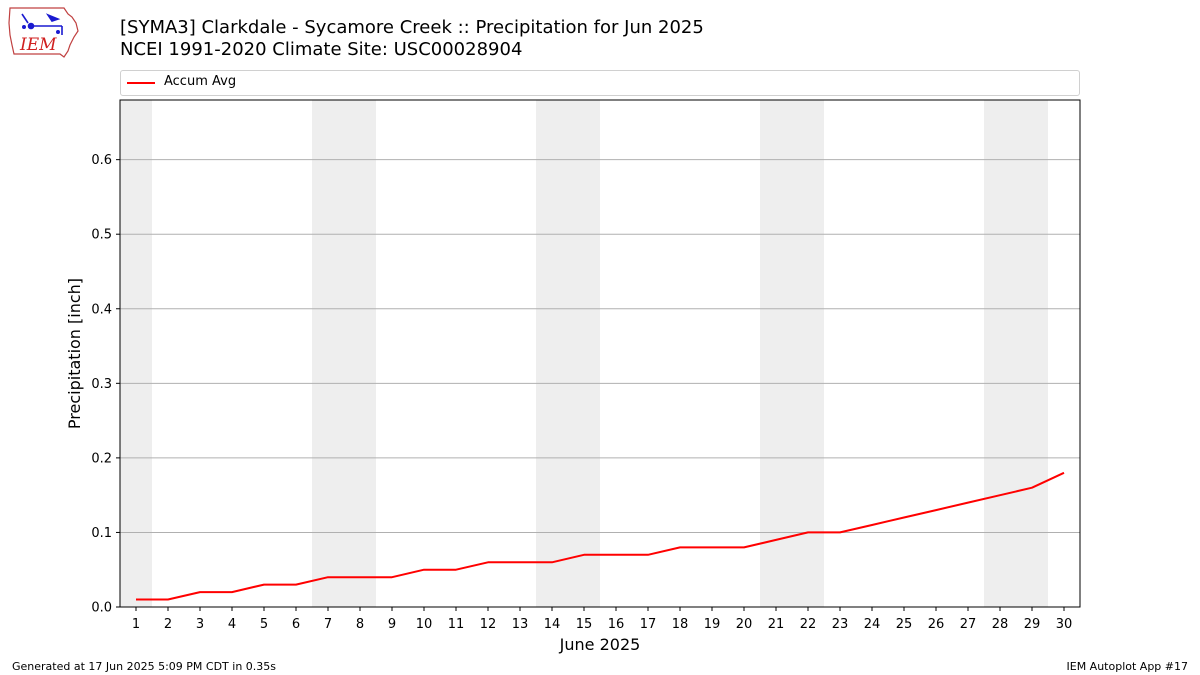 The height and width of the screenshot is (675, 1200). Describe the element at coordinates (328, 624) in the screenshot. I see `x-tick-label: 7` at that location.